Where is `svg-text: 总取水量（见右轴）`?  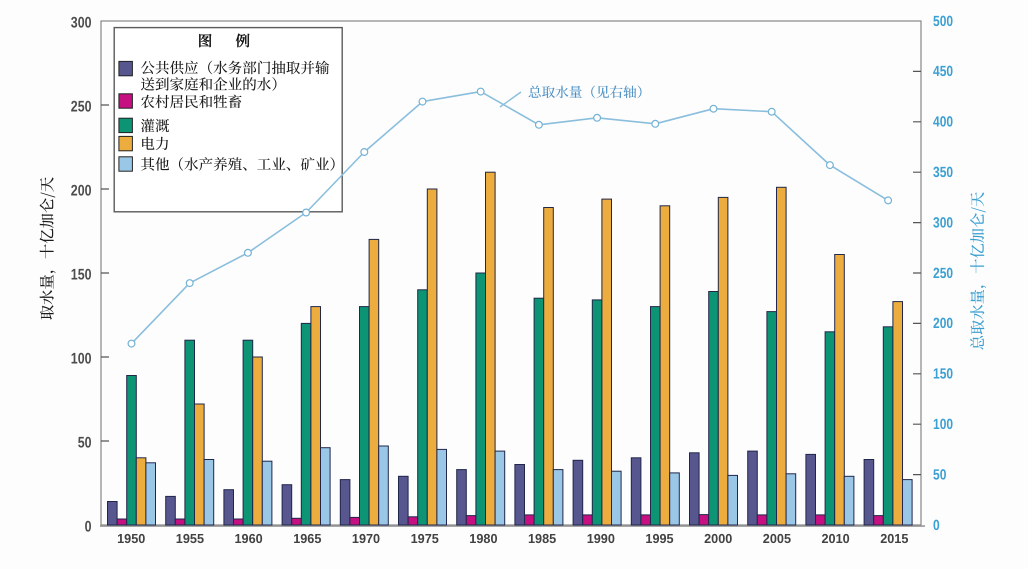
svg-text: 总取水量（见右轴） is located at coordinates (589, 91).